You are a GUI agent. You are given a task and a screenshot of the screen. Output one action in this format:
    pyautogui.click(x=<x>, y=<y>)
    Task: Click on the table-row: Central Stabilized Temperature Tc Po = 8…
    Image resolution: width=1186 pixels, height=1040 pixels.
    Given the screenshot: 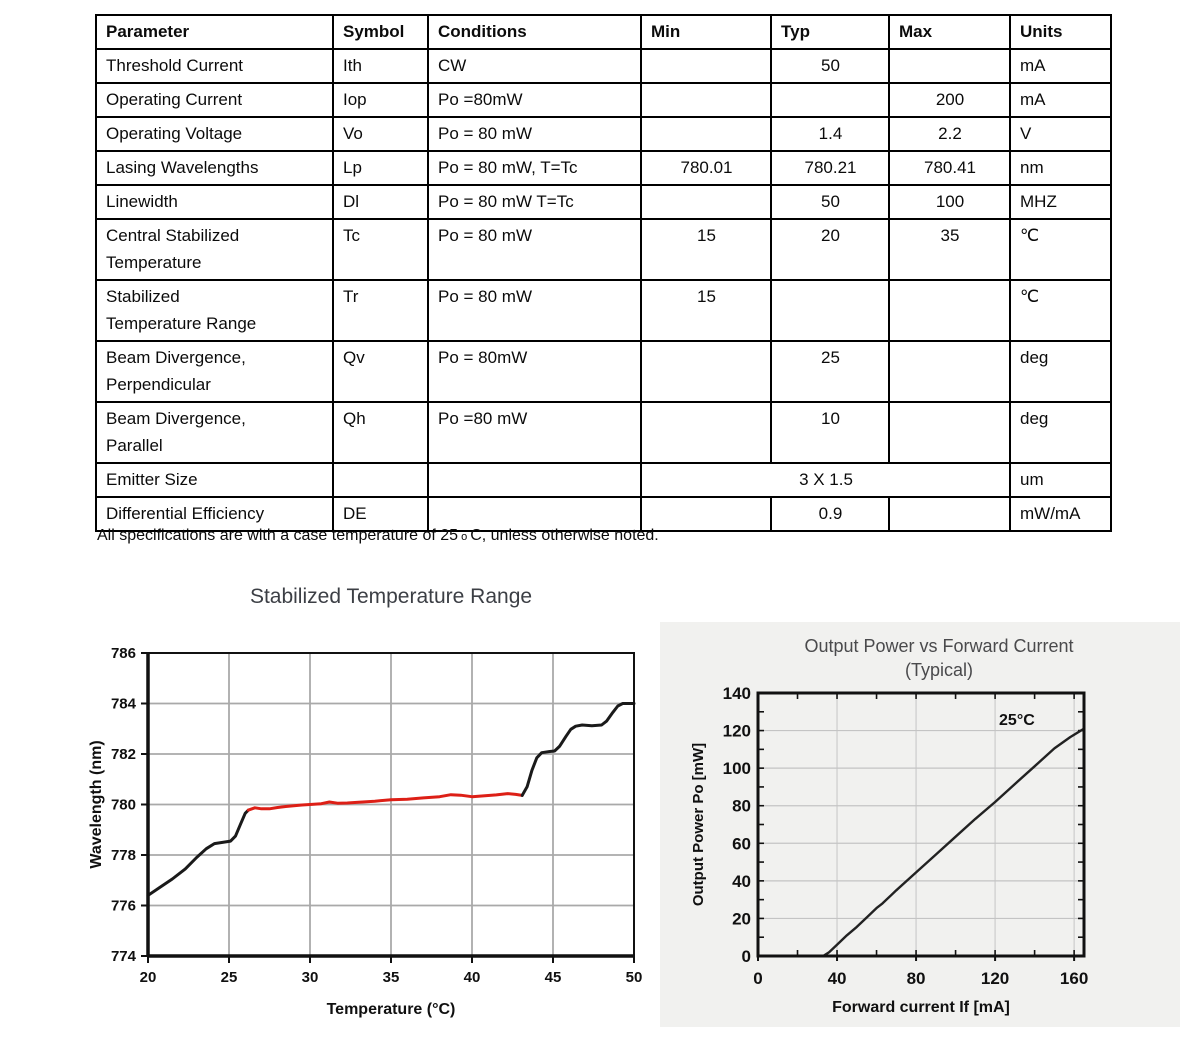 What is the action you would take?
    pyautogui.click(x=603, y=249)
    